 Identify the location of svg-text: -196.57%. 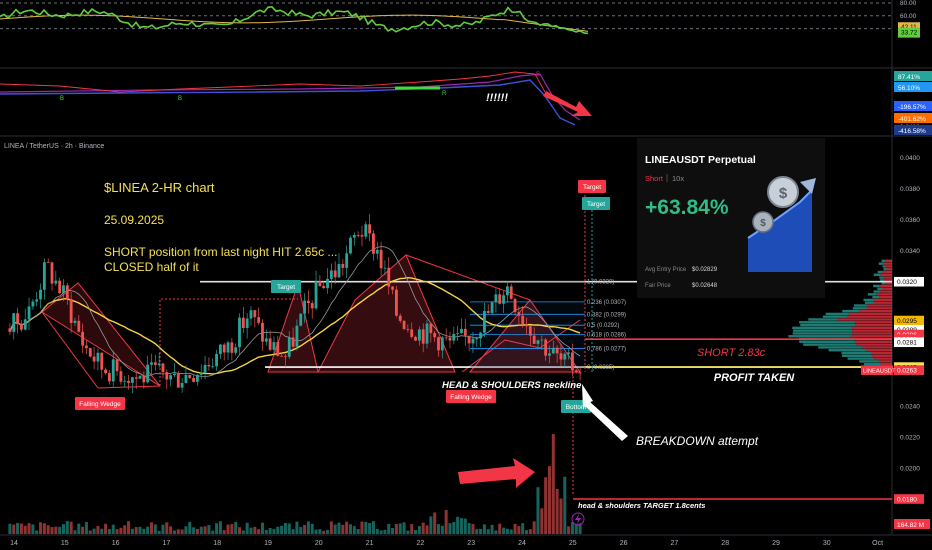
(912, 107).